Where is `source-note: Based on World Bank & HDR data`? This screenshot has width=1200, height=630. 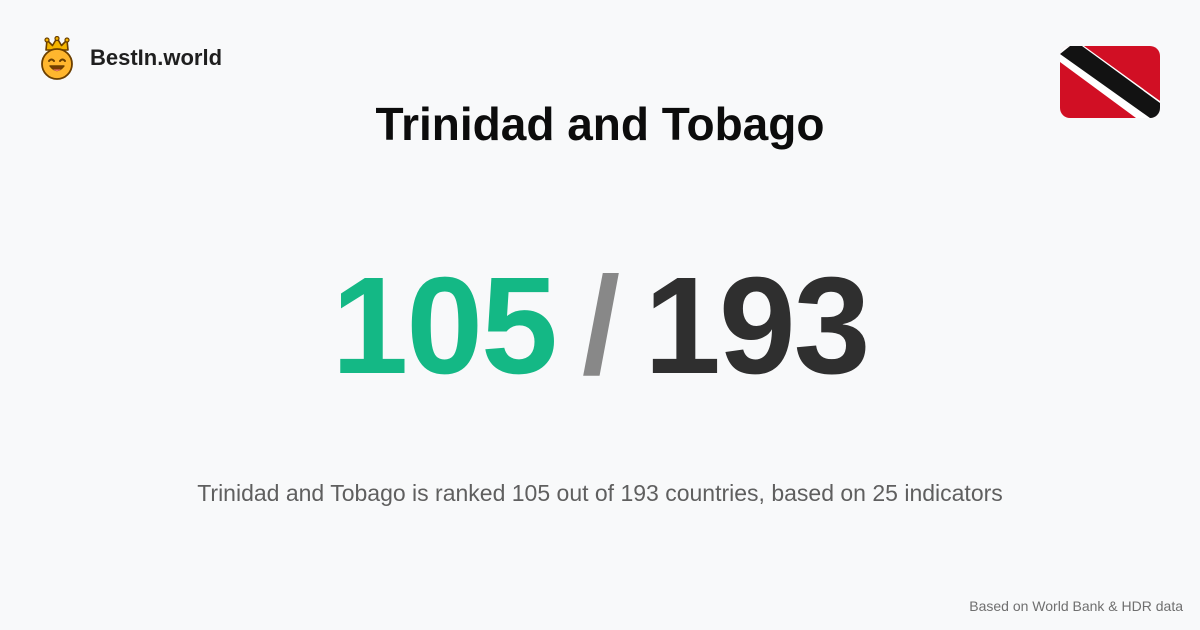
source-note: Based on World Bank & HDR data is located at coordinates (1076, 606).